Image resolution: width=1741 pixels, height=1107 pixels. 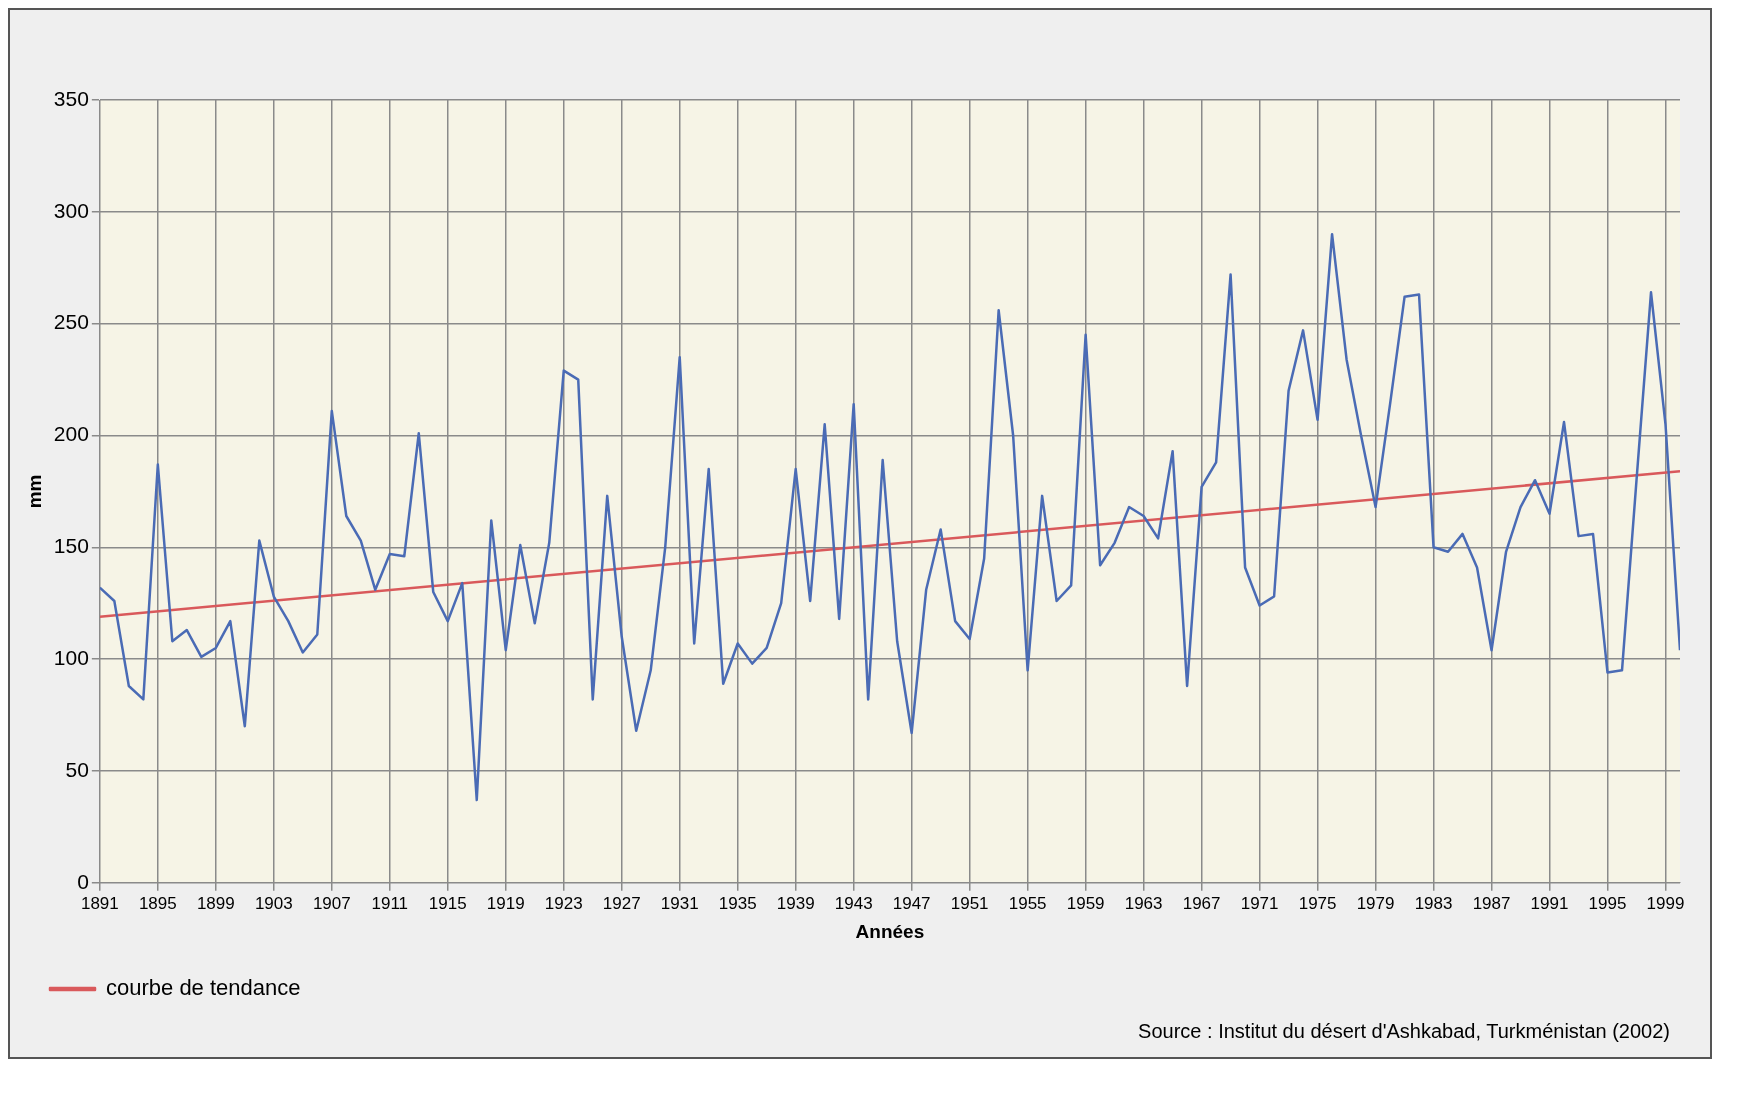 I want to click on x-axis-title: Années, so click(x=890, y=931).